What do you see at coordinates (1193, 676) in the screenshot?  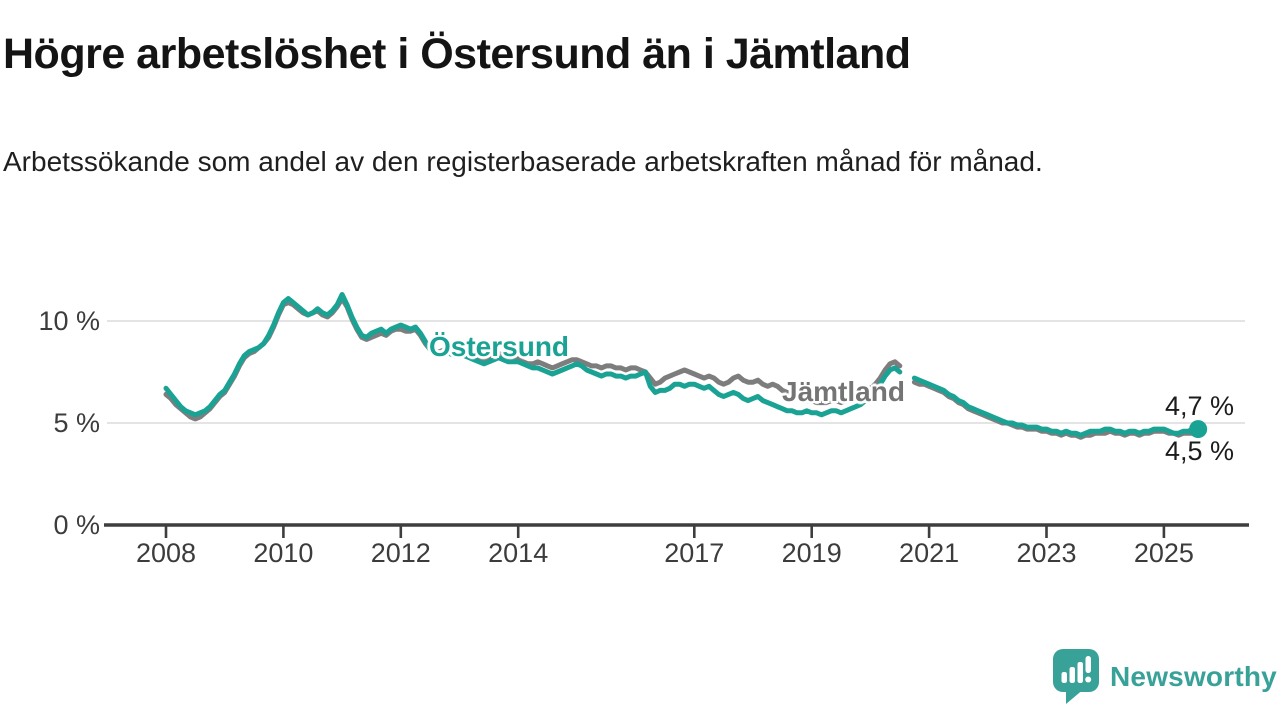 I see `newsworthy-logo-text: Newsworthy` at bounding box center [1193, 676].